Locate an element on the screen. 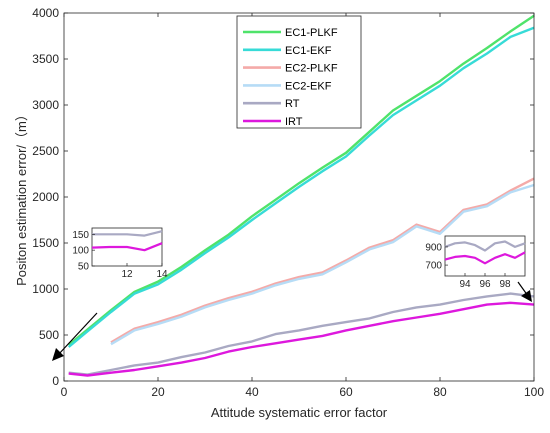  legend-label-irt: IRT is located at coordinates (294, 122).